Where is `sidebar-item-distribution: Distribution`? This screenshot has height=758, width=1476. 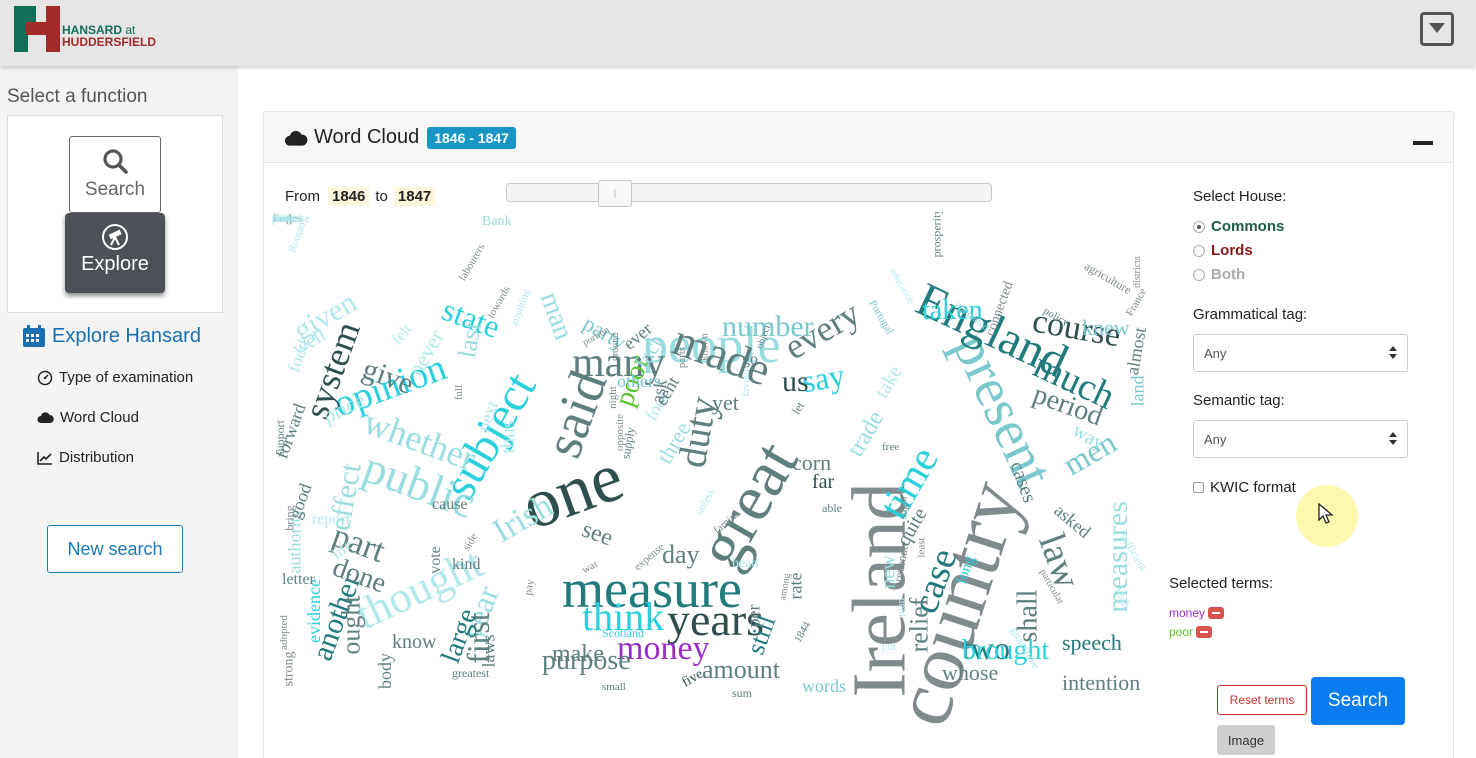
sidebar-item-distribution: Distribution is located at coordinates (85, 457).